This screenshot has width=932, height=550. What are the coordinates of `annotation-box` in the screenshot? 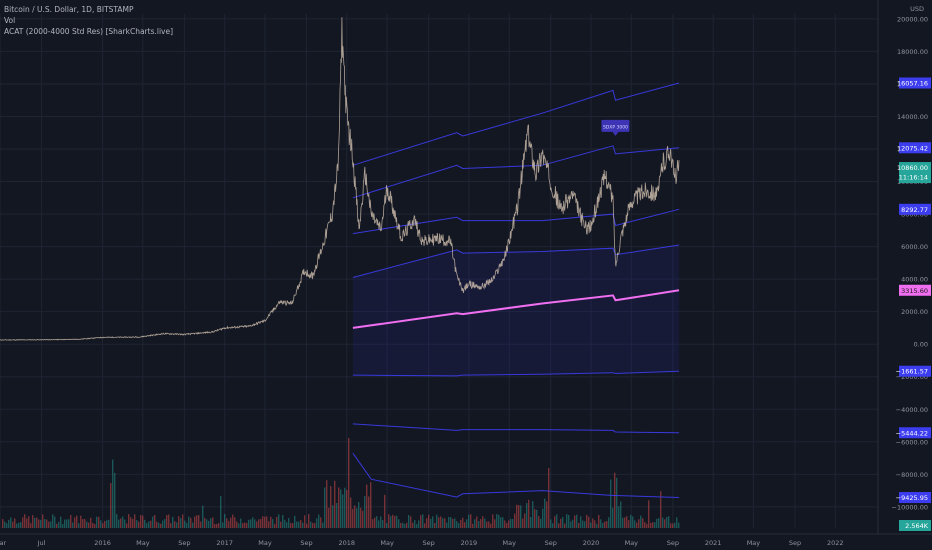 It's located at (615, 125).